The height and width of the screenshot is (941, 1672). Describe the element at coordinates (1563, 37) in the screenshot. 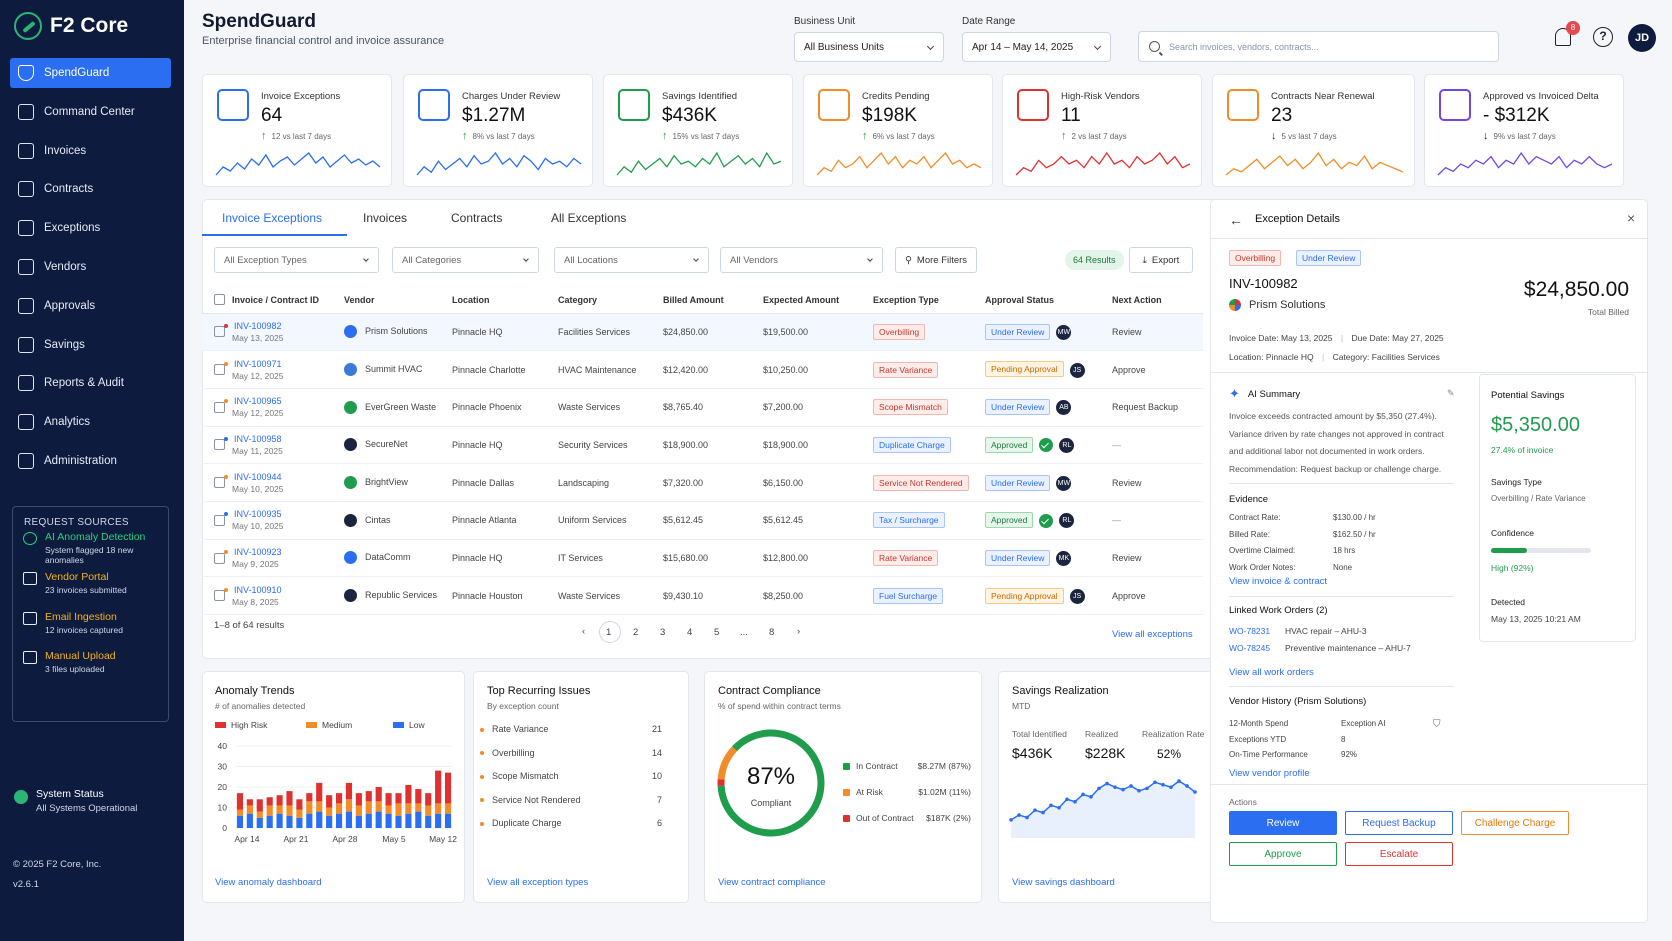

I see `bell-icon` at that location.